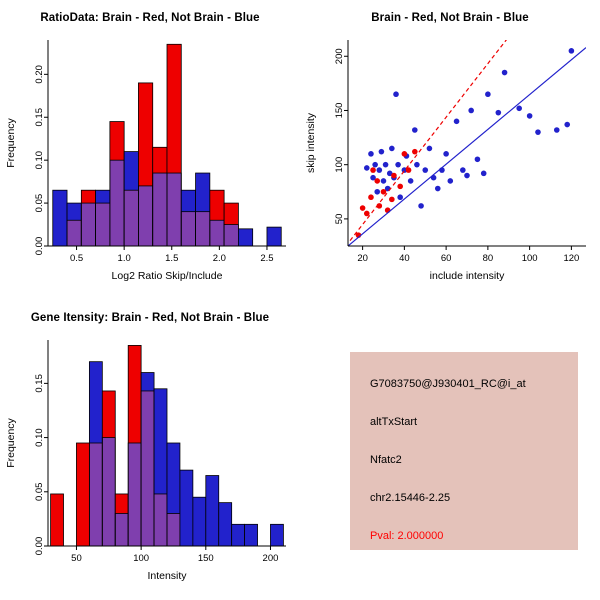 This screenshot has width=600, height=600. Describe the element at coordinates (404, 258) in the screenshot. I see `svg-text: 40` at that location.